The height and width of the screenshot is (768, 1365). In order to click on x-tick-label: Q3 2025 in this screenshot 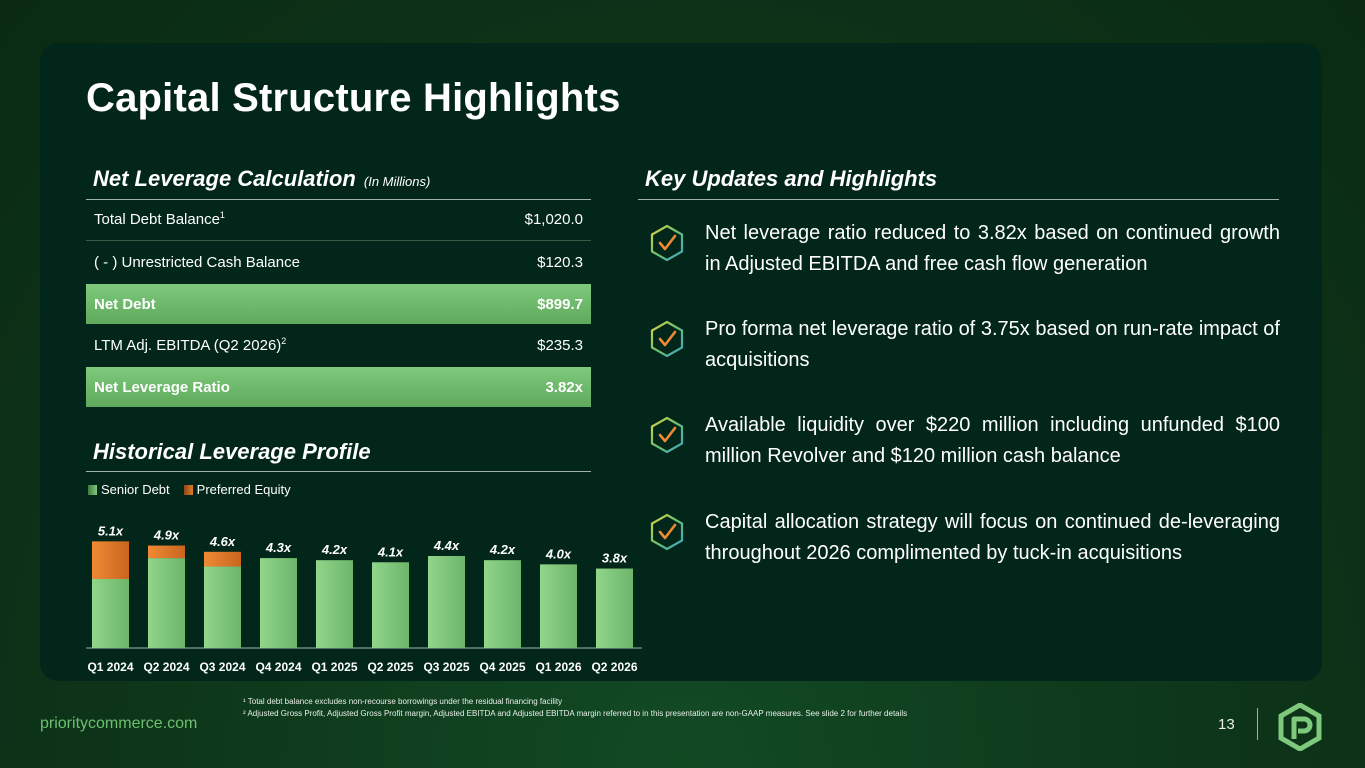, I will do `click(446, 667)`.